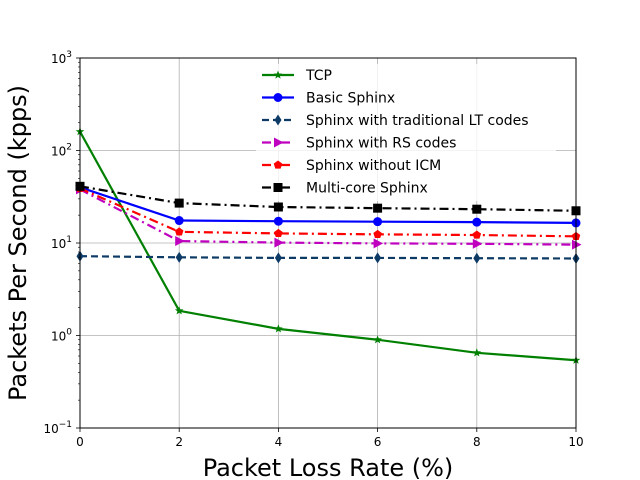 This screenshot has width=640, height=480. I want to click on legend-item: Sphinx with traditional LT codes, so click(395, 121).